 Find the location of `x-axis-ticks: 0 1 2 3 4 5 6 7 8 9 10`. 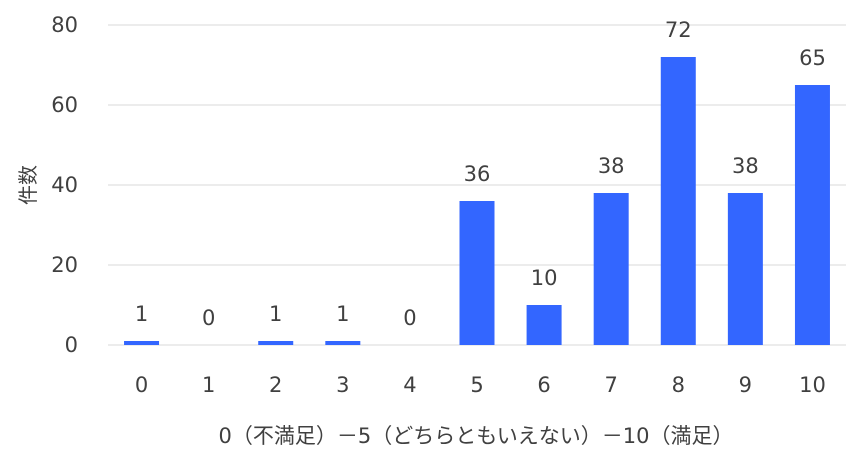

x-axis-ticks: 0 1 2 3 4 5 6 7 8 9 10 is located at coordinates (480, 385).